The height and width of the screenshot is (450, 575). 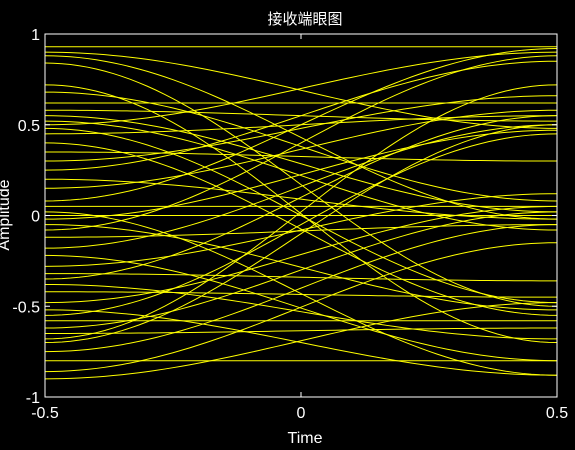 I want to click on y-tick-label: 0.5, so click(x=29, y=126).